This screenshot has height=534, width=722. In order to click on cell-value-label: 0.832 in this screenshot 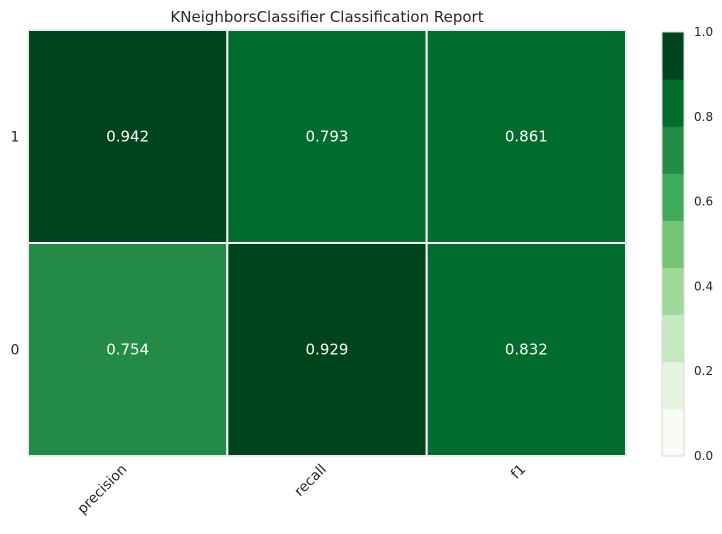, I will do `click(526, 350)`.